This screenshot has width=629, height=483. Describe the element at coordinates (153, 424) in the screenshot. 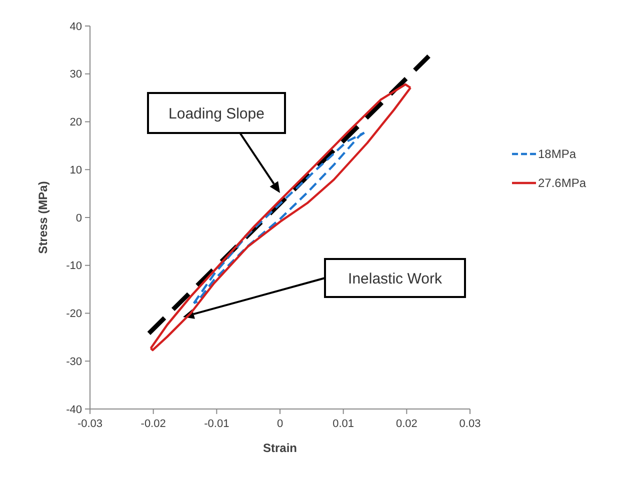

I see `x-tick-label: -0.02` at that location.